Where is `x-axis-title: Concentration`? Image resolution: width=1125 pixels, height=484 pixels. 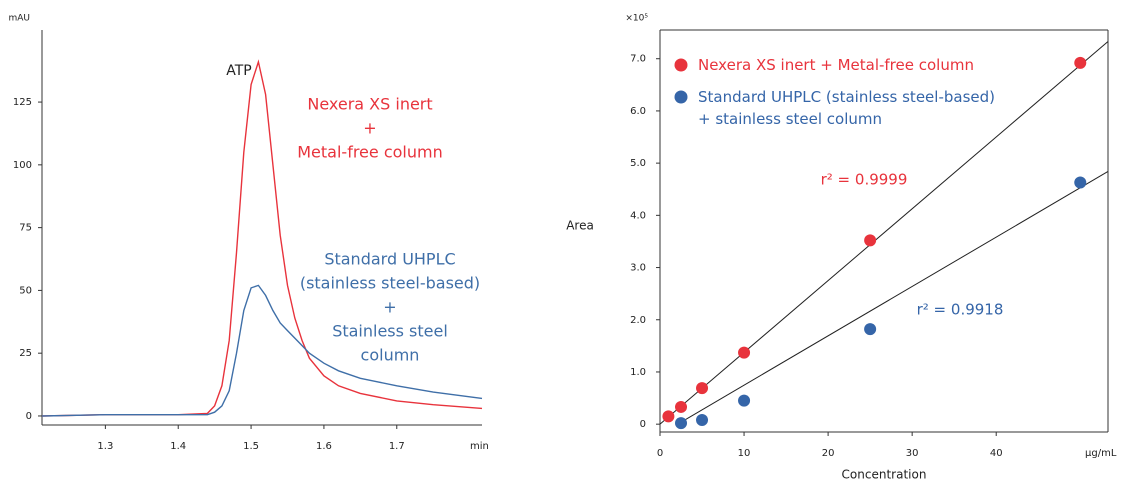
x-axis-title: Concentration is located at coordinates (884, 475).